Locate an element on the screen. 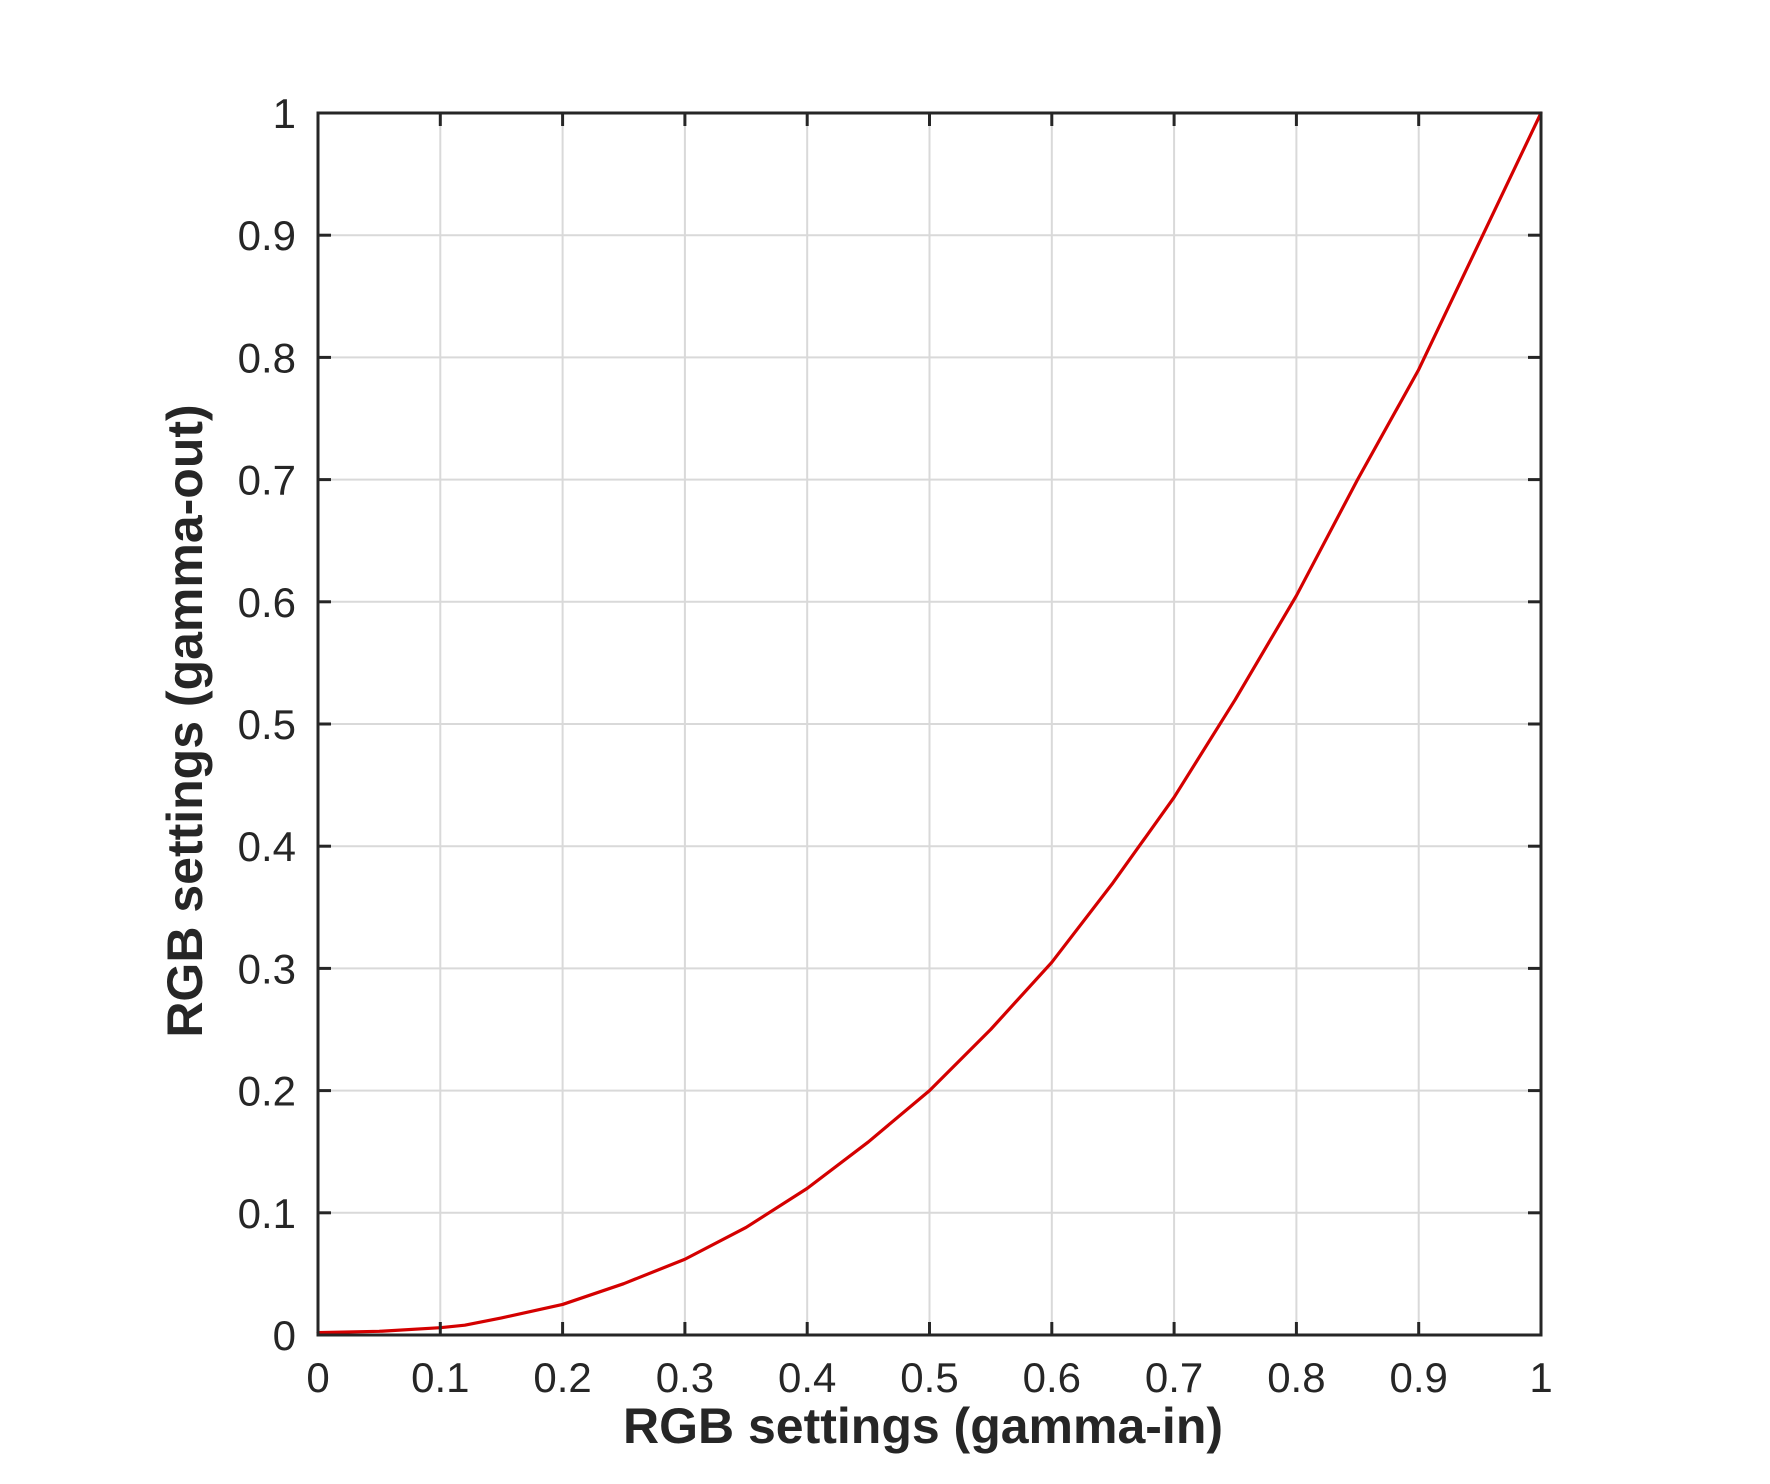 This screenshot has height=1484, width=1770. y-tick-label: 0.4 is located at coordinates (267, 846).